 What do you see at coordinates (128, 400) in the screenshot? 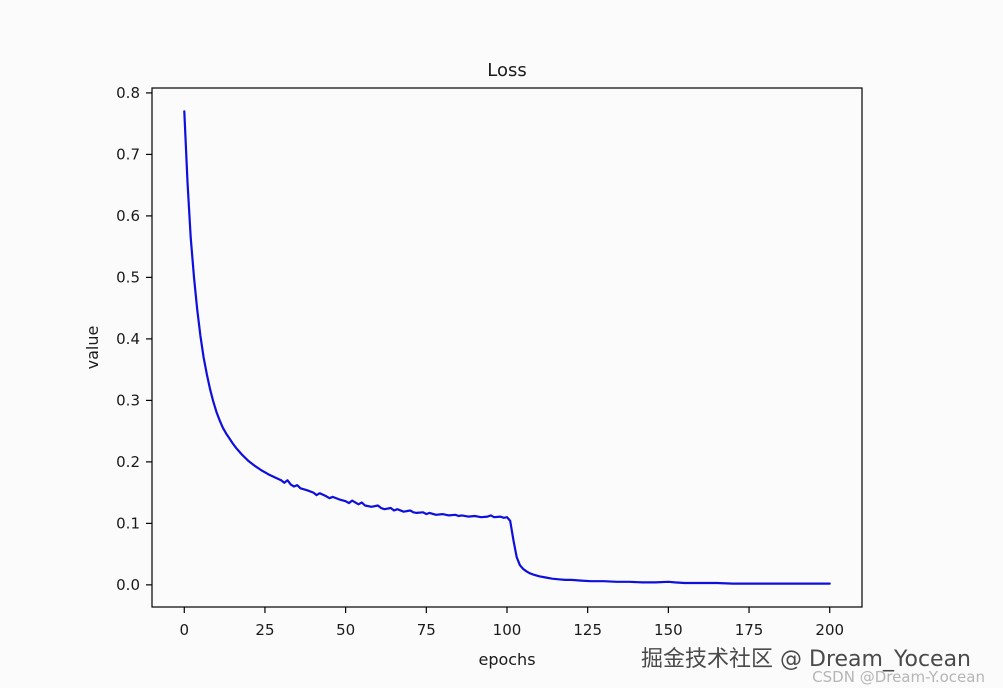
I see `y-tick-label: 0.3` at bounding box center [128, 400].